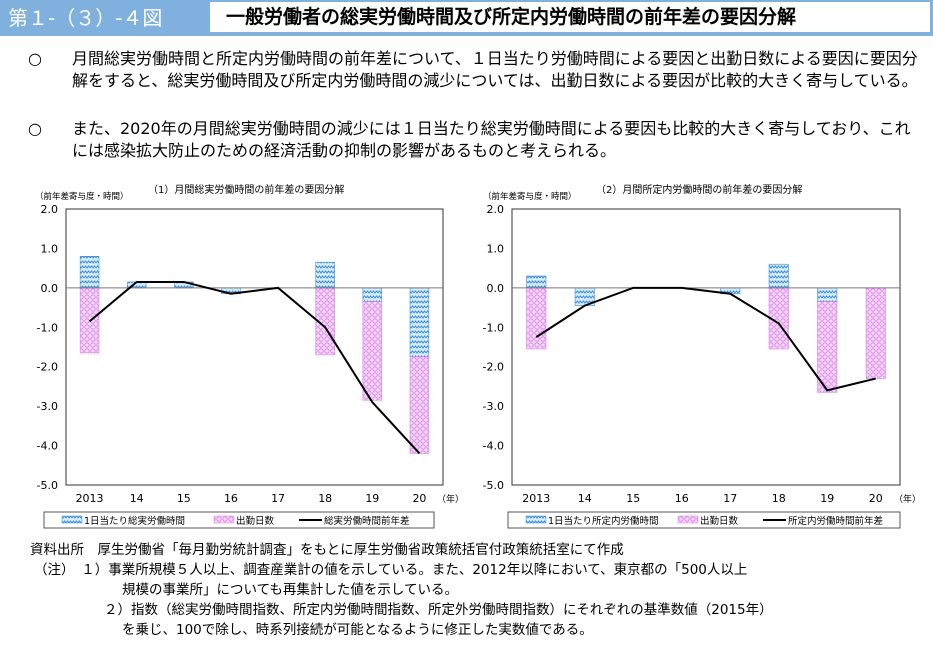  Describe the element at coordinates (835, 521) in the screenshot. I see `legend-label: 所定内労働時間前年差` at that location.